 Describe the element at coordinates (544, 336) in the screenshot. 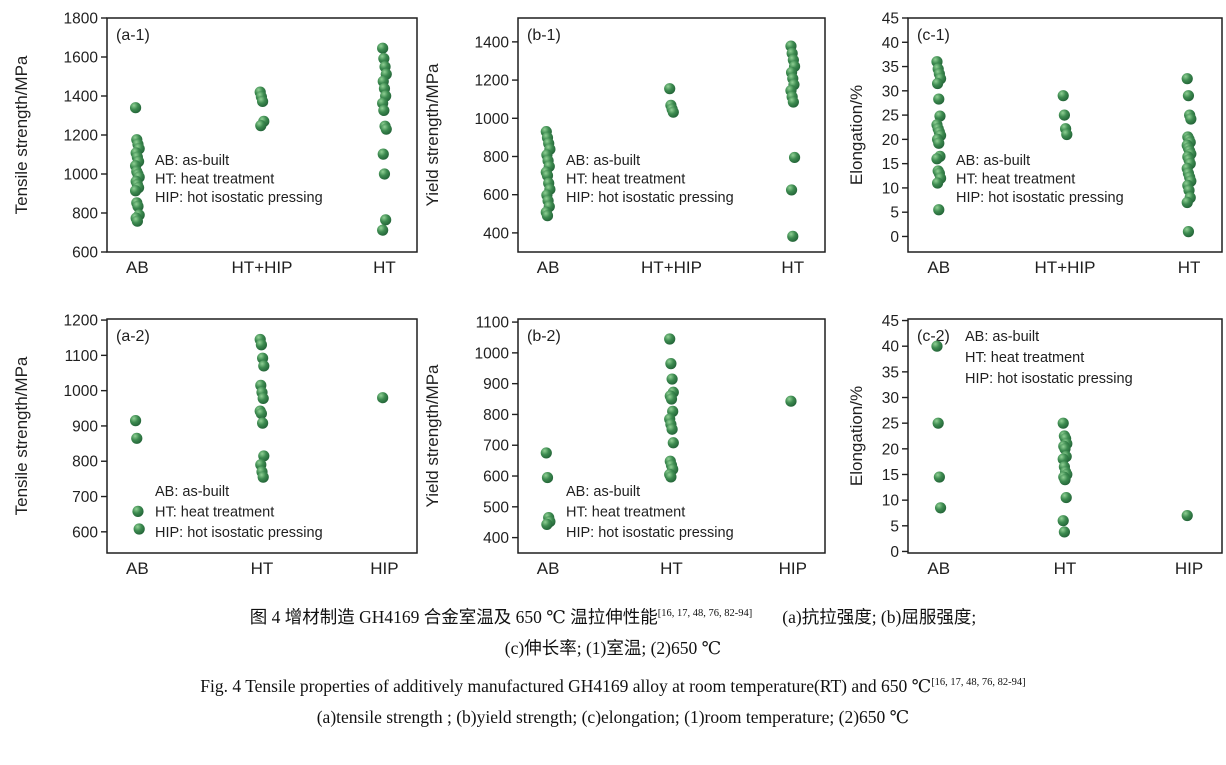

I see `panel-label: (b-2)` at that location.